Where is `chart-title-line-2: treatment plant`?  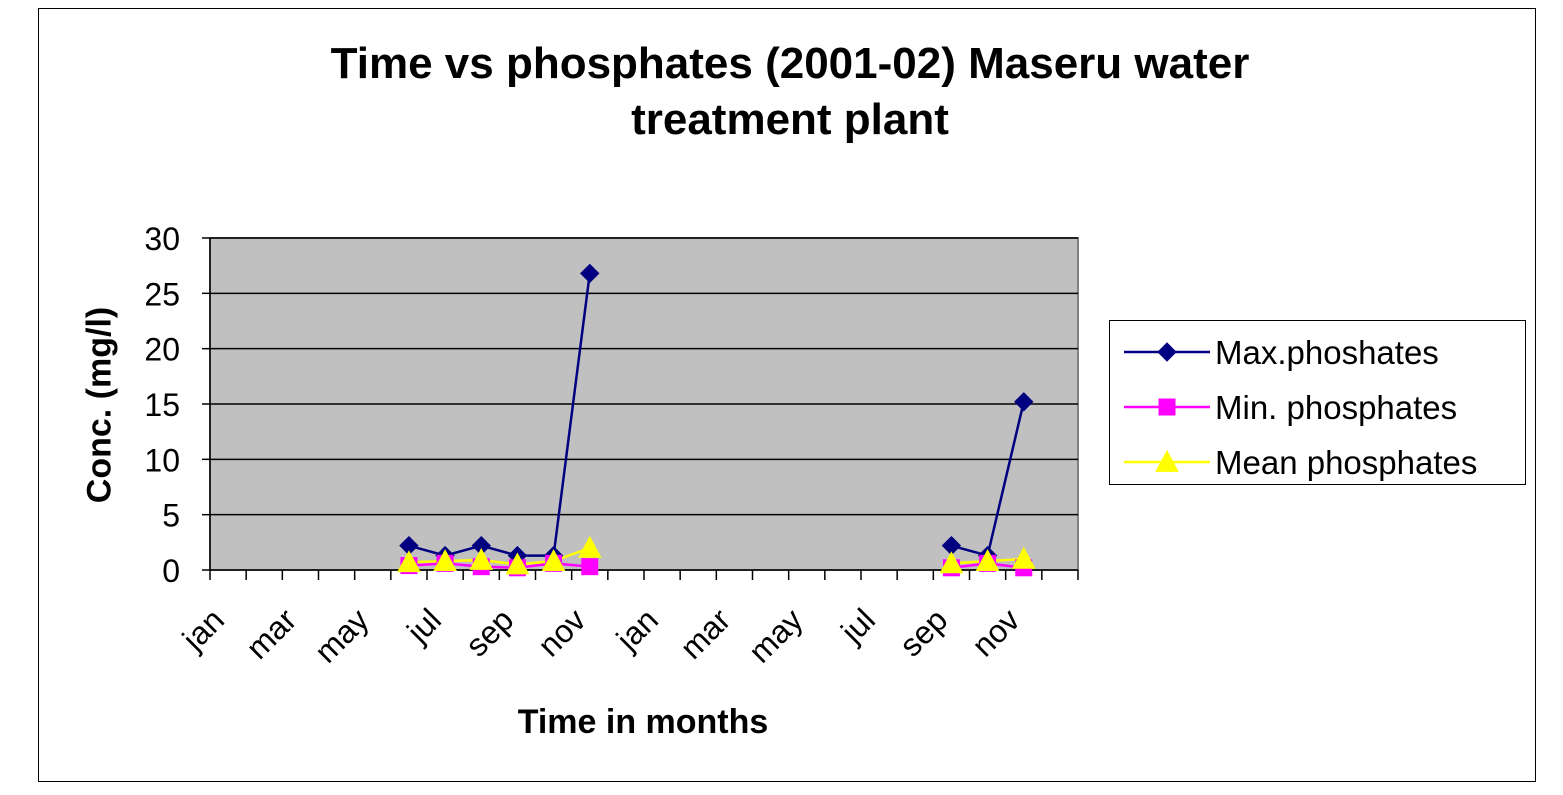
chart-title-line-2: treatment plant is located at coordinates (790, 119).